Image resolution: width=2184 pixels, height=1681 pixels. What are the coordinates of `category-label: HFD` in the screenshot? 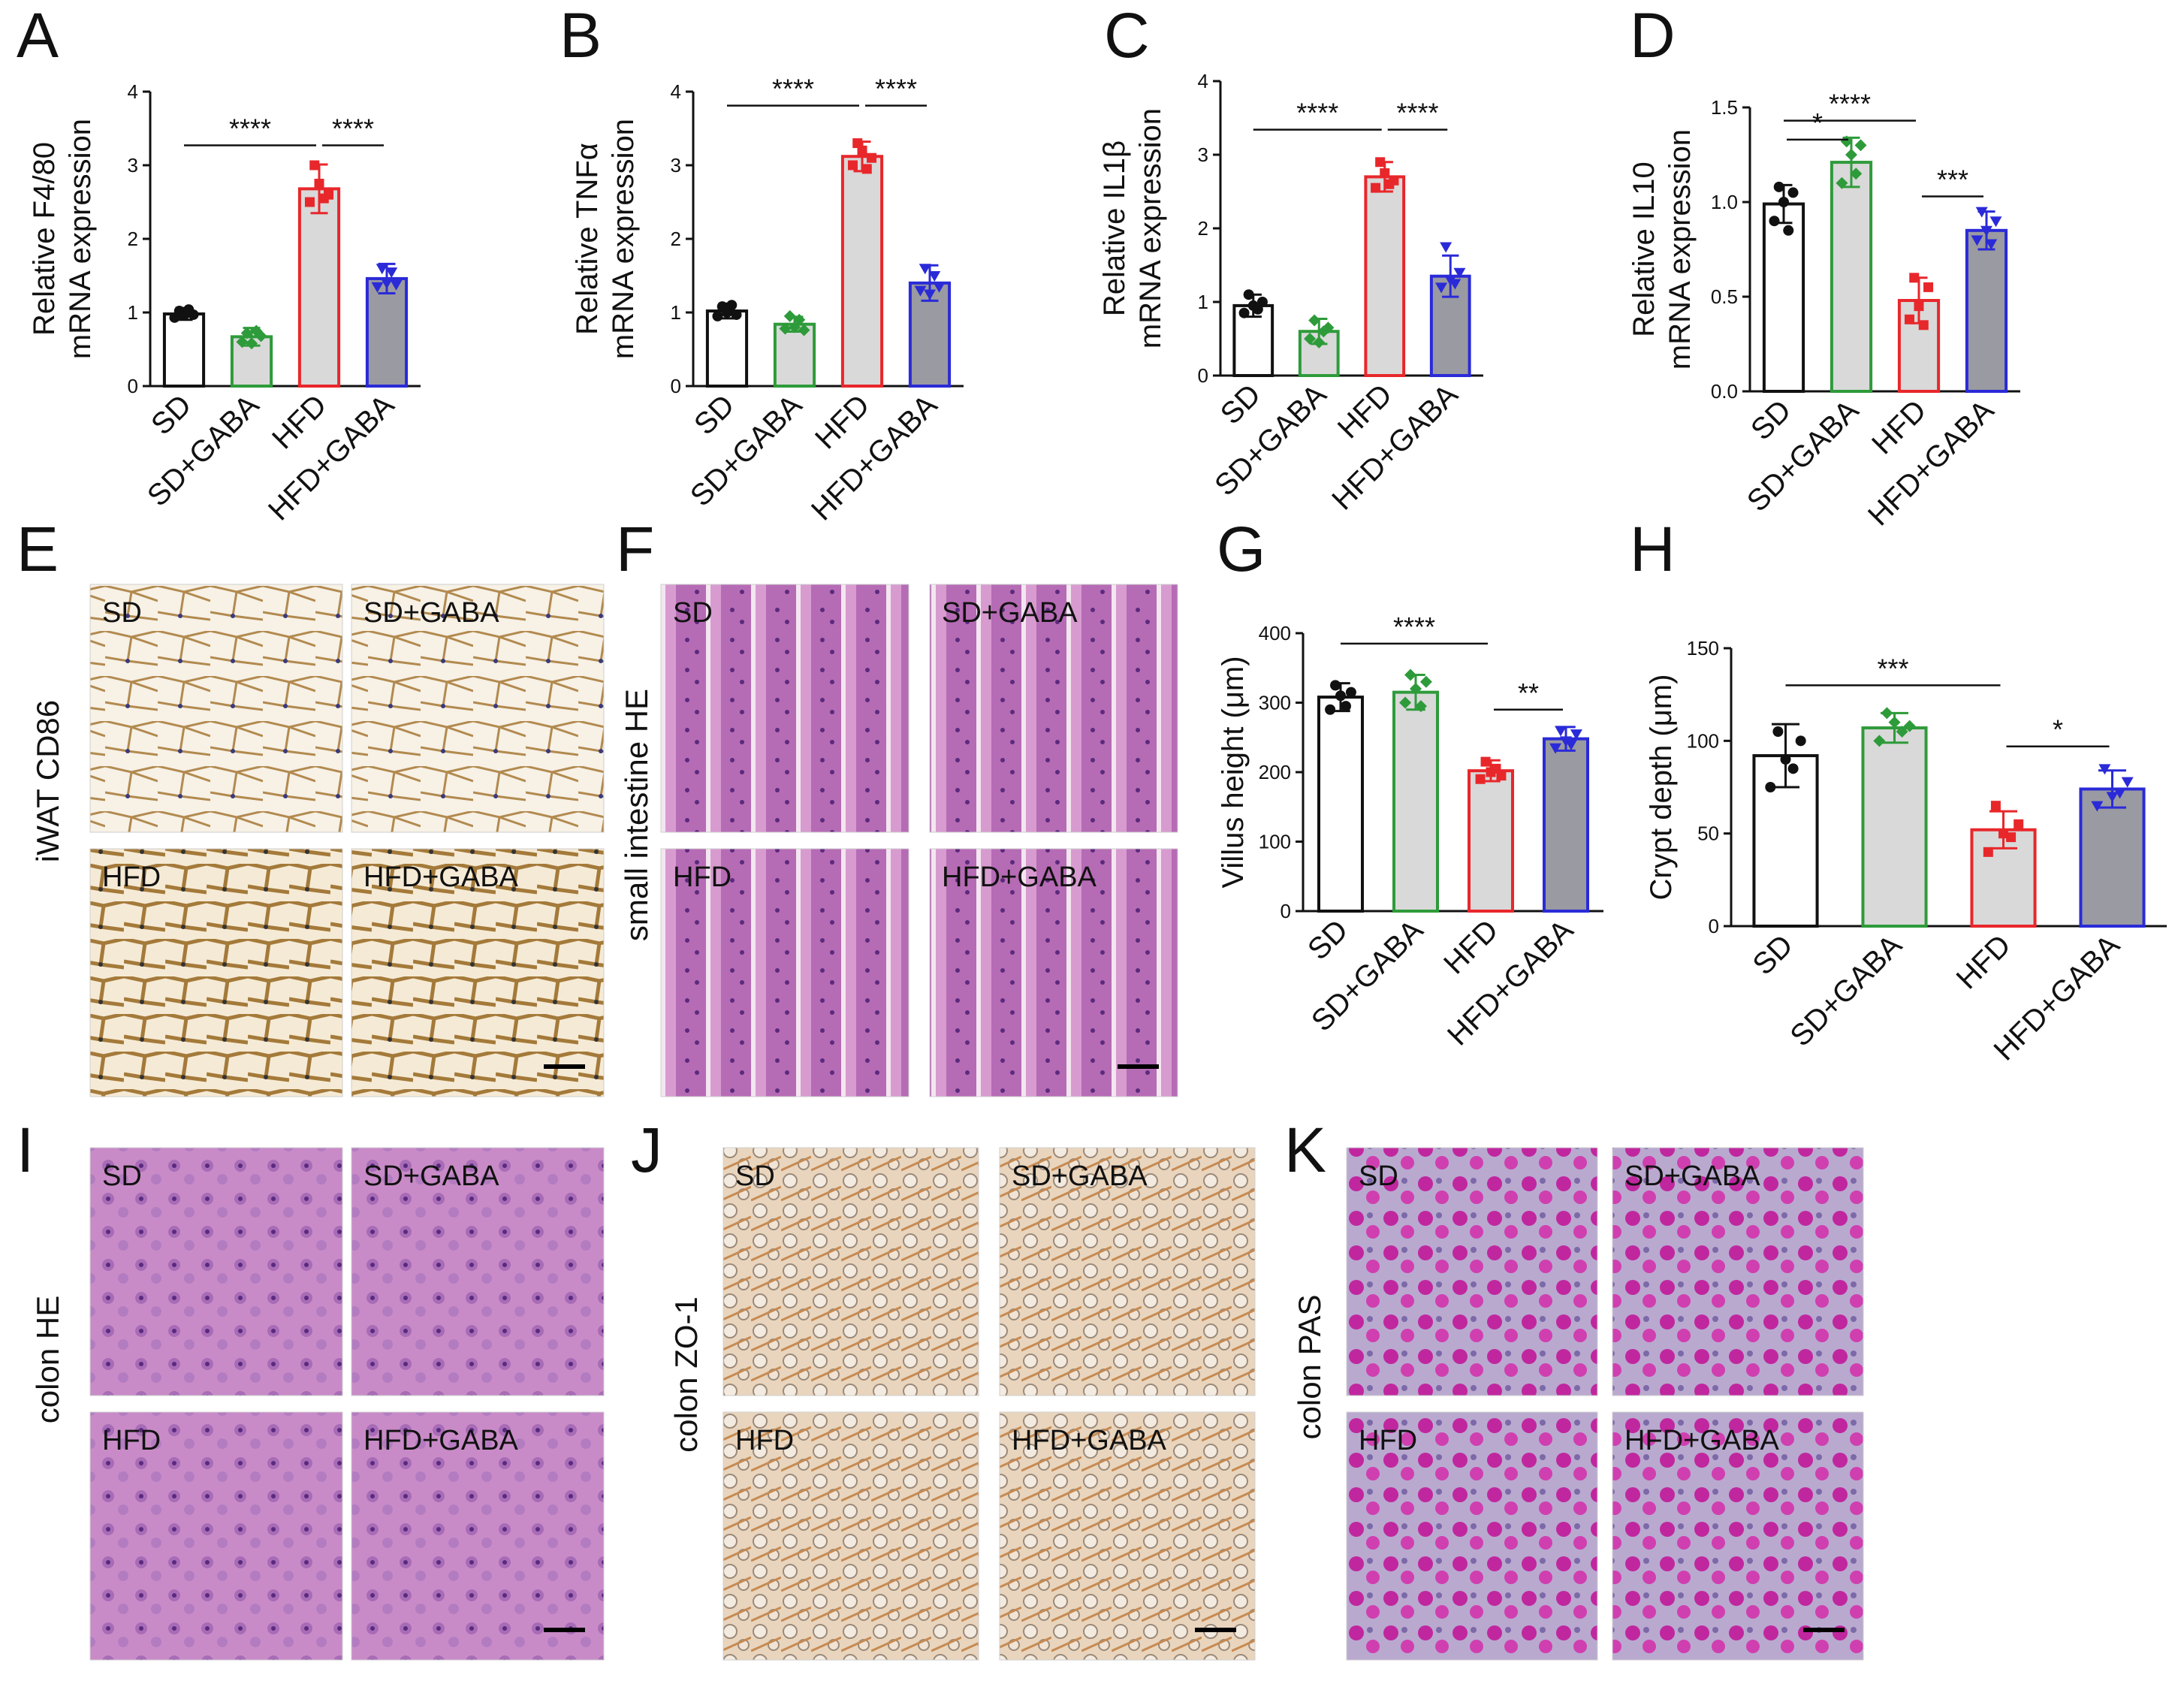 It's located at (1983, 961).